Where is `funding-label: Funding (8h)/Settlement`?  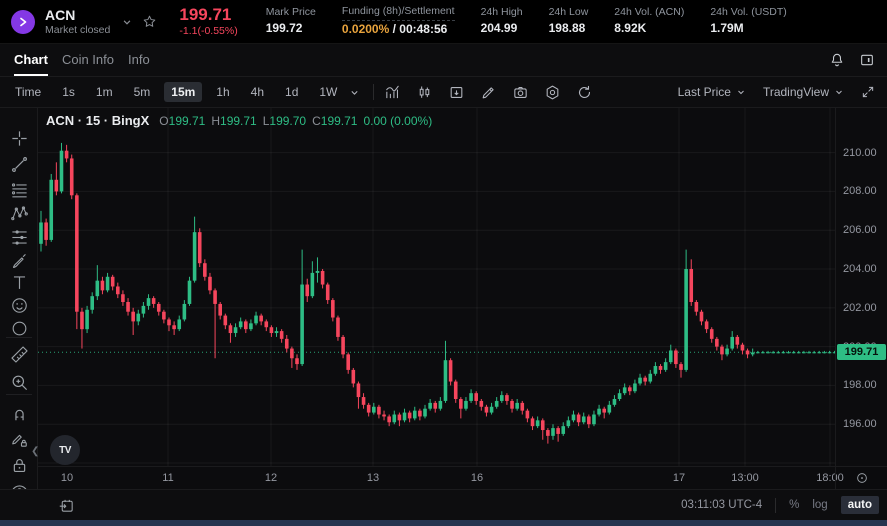
funding-label: Funding (8h)/Settlement is located at coordinates (398, 13).